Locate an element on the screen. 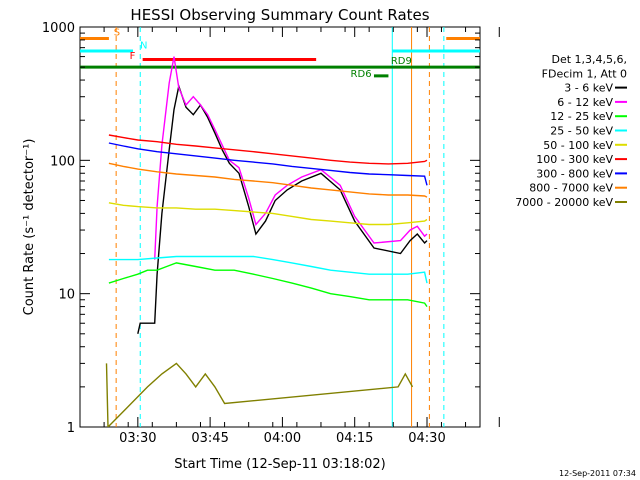 The width and height of the screenshot is (640, 480). legend-label: 3 - 6 keV is located at coordinates (588, 88).